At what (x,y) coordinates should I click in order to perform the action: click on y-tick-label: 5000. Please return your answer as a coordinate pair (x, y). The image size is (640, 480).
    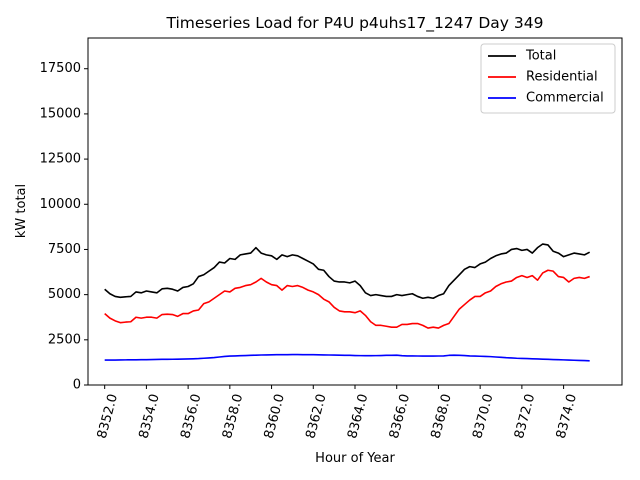
    Looking at the image, I should click on (64, 294).